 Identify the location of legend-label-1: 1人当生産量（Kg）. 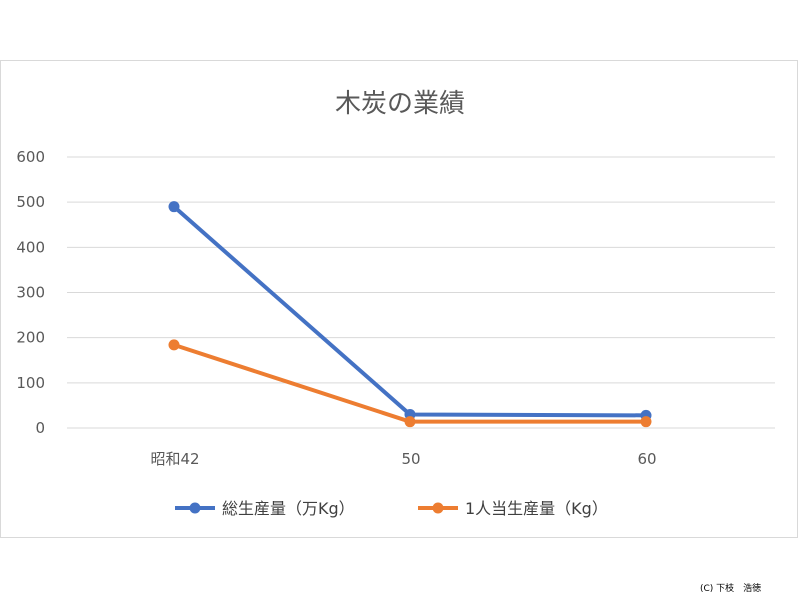
(536, 508).